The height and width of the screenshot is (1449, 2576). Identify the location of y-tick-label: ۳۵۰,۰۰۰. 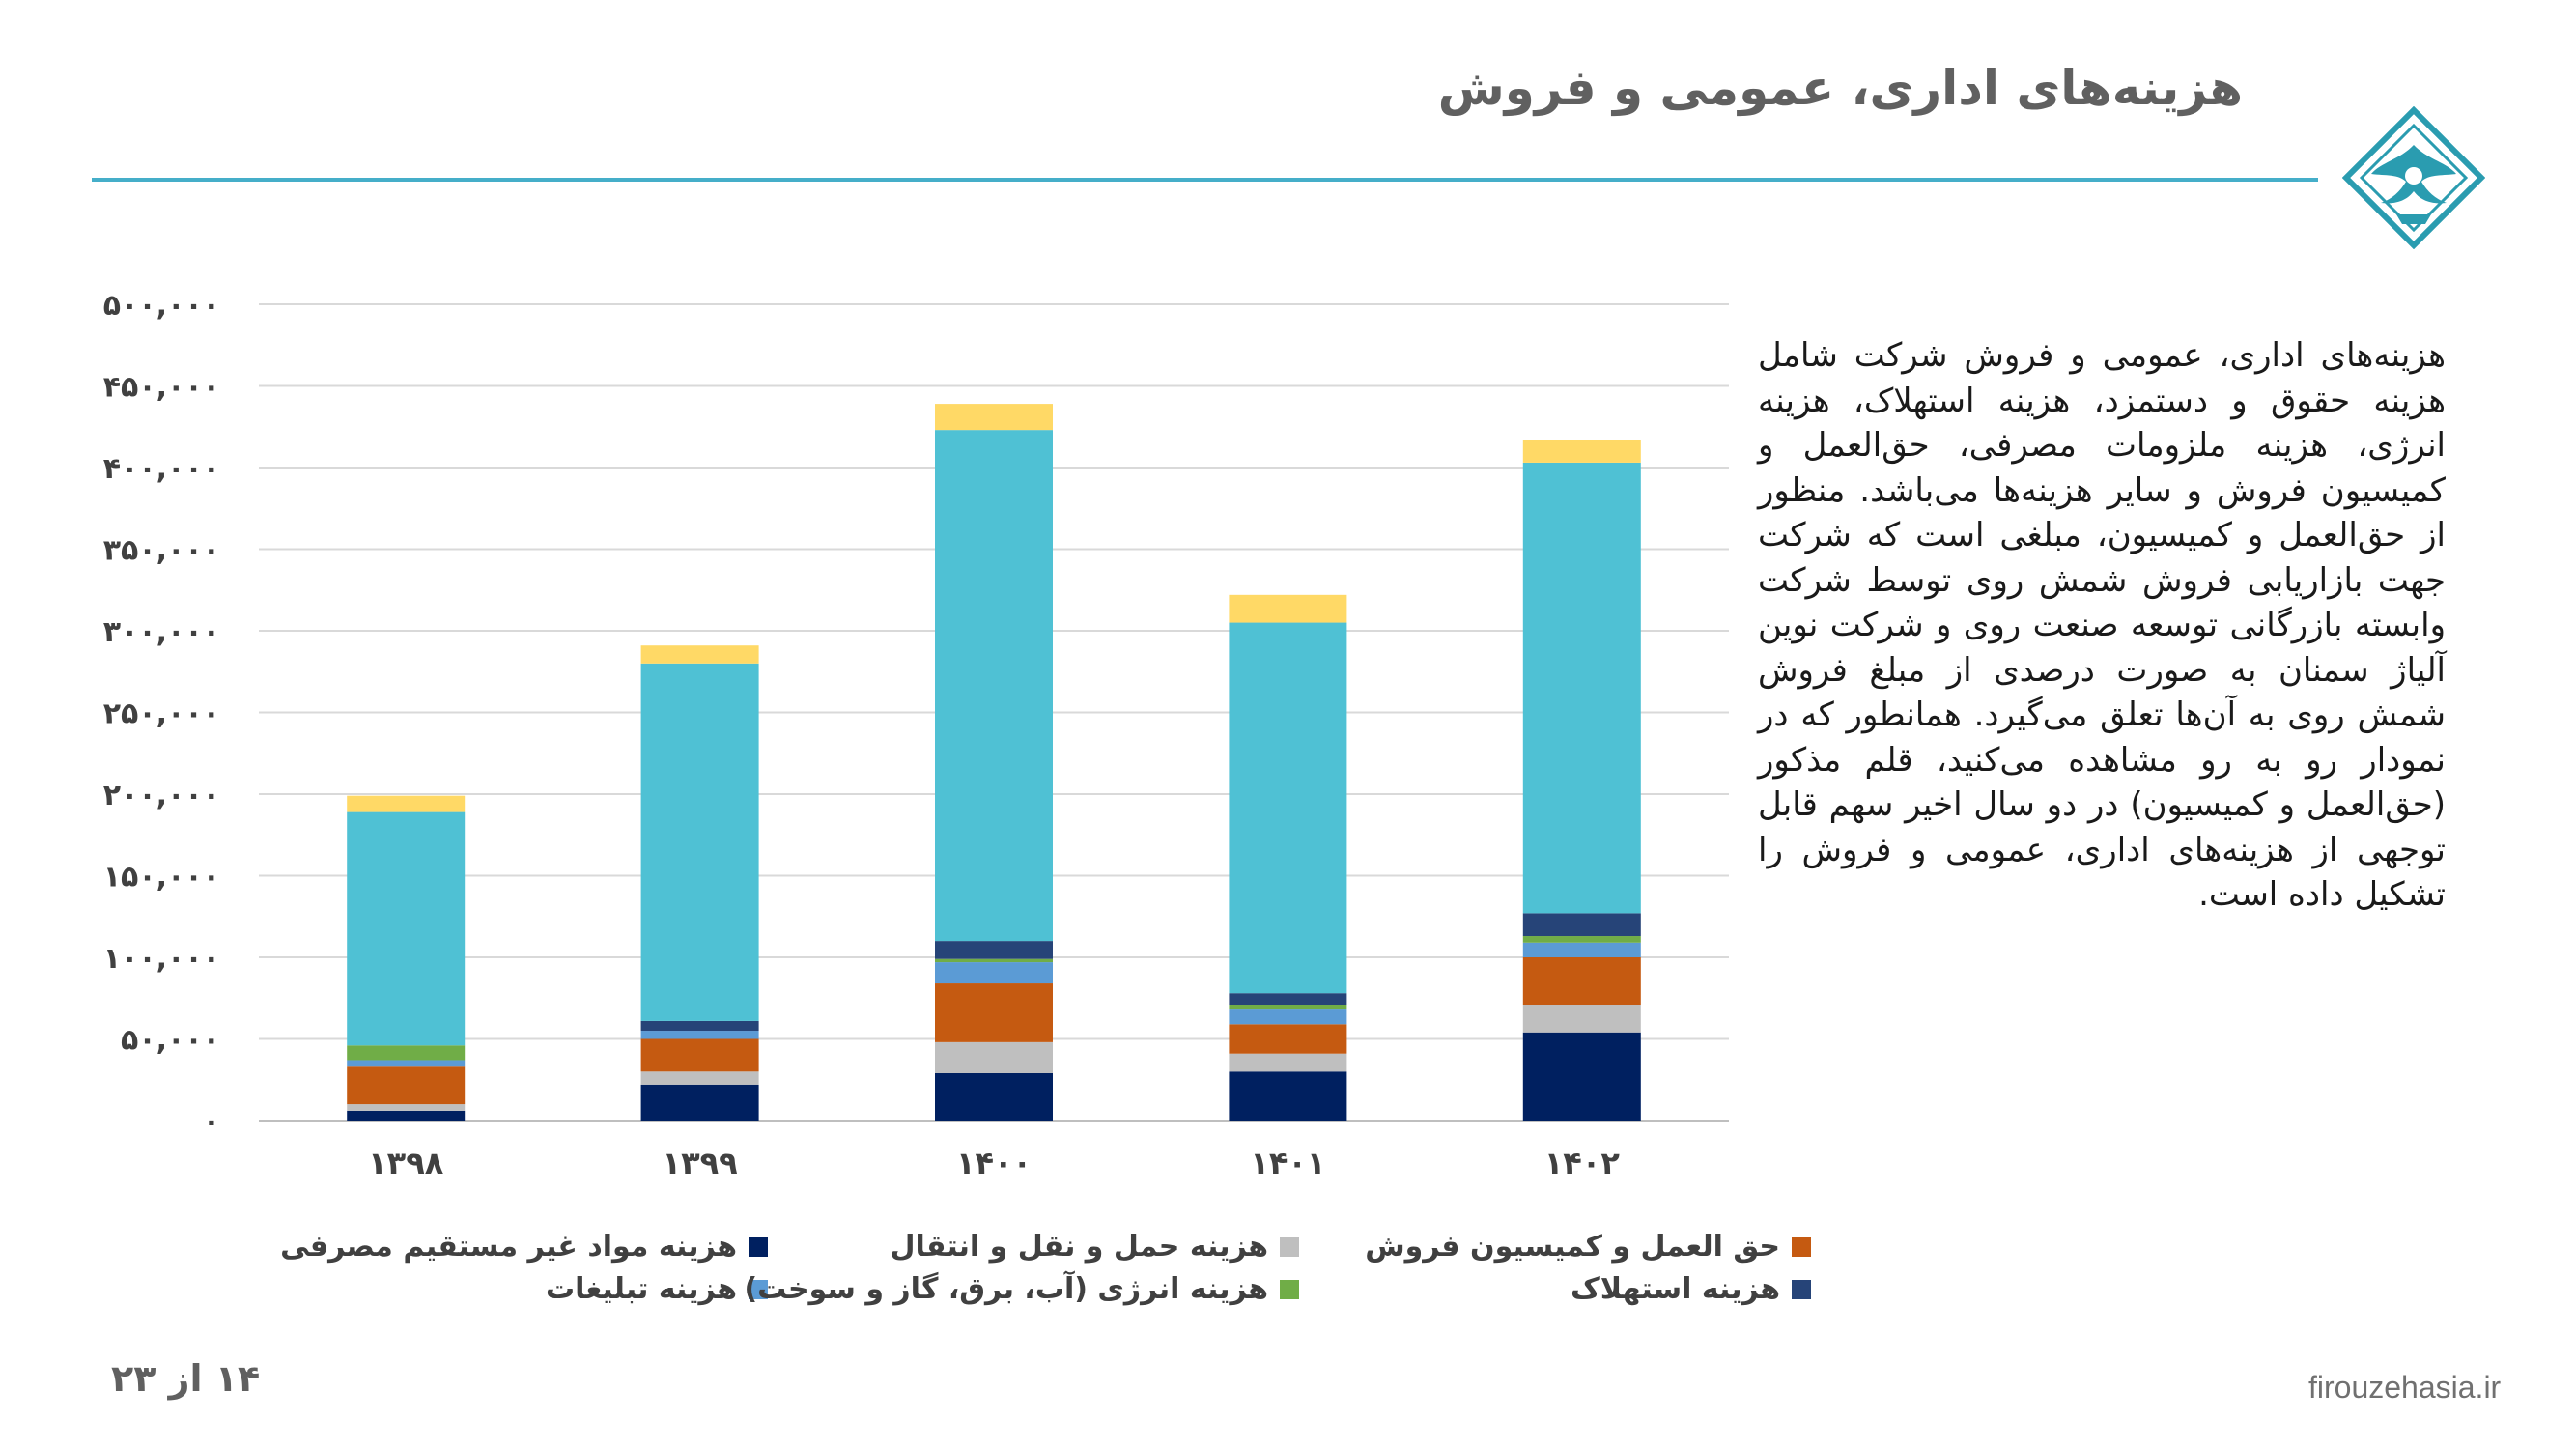
(161, 551).